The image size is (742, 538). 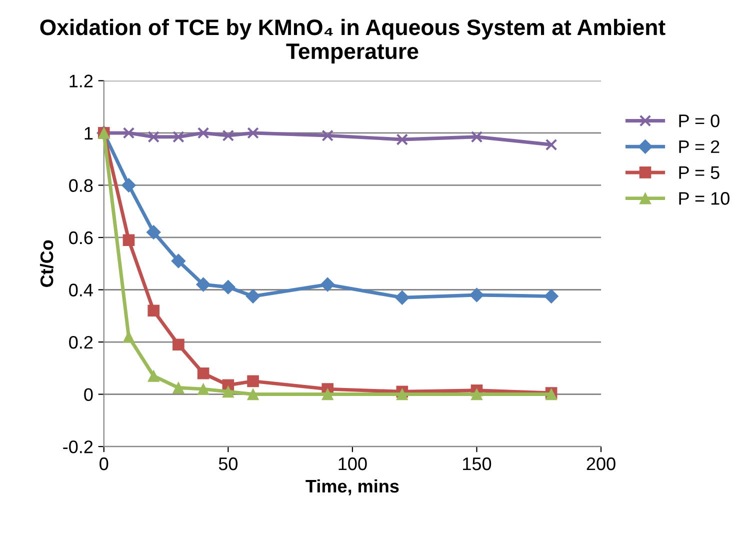 I want to click on x-tick-label: 200, so click(x=601, y=463).